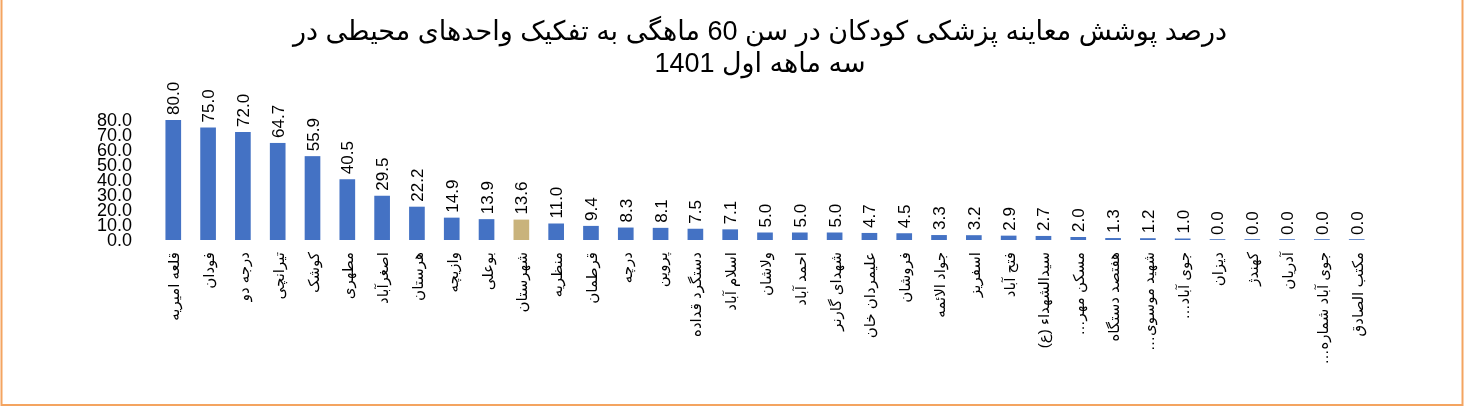 The image size is (1465, 410). What do you see at coordinates (1044, 300) in the screenshot?
I see `x-tick-label: سیدالشهداء (ع)` at bounding box center [1044, 300].